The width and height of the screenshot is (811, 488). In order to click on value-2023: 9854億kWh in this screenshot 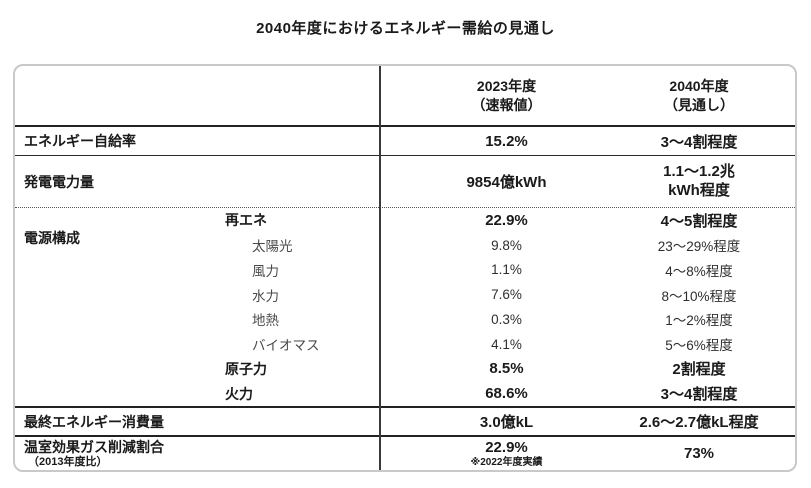, I will do `click(506, 182)`.